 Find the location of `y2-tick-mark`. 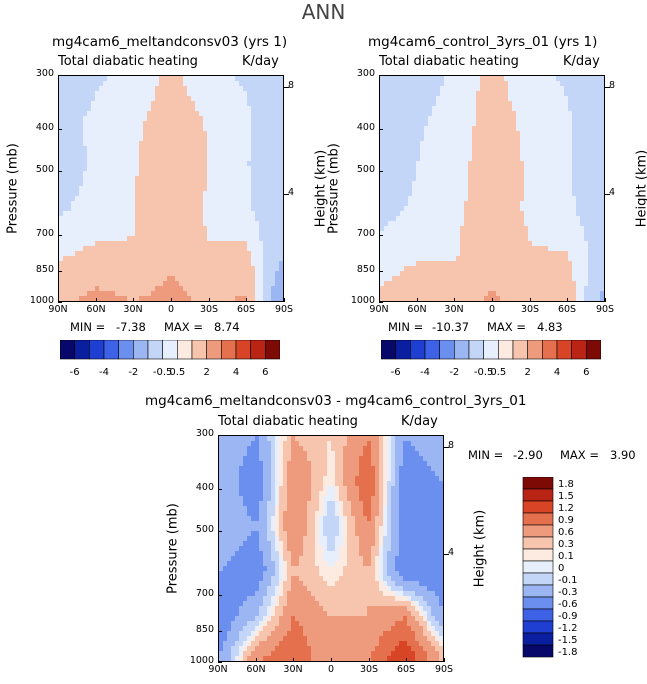

y2-tick-mark is located at coordinates (286, 194).